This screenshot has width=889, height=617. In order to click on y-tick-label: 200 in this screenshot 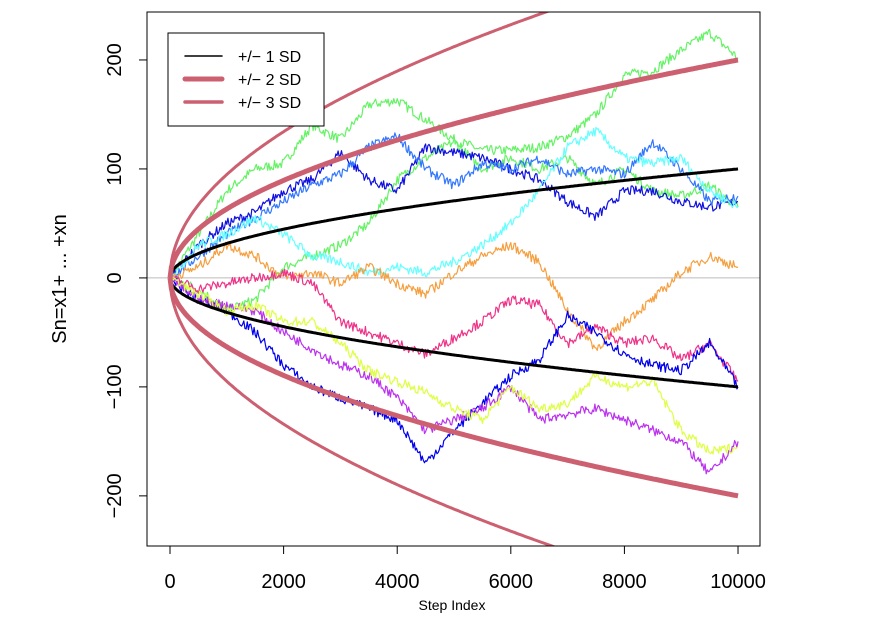, I will do `click(115, 59)`.